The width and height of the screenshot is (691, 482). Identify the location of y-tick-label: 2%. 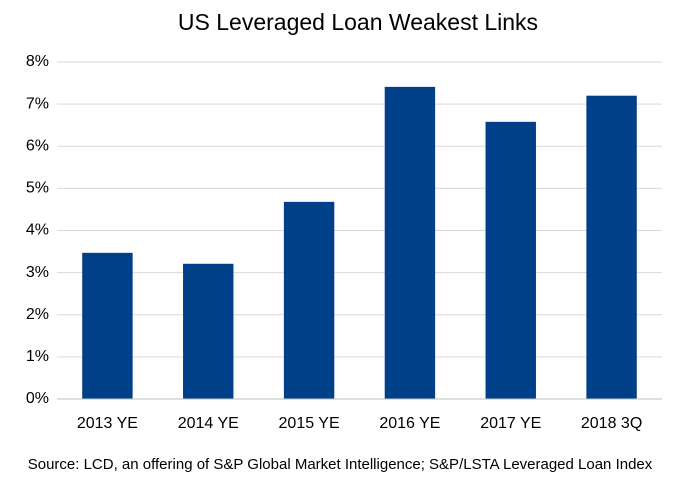
(37, 314).